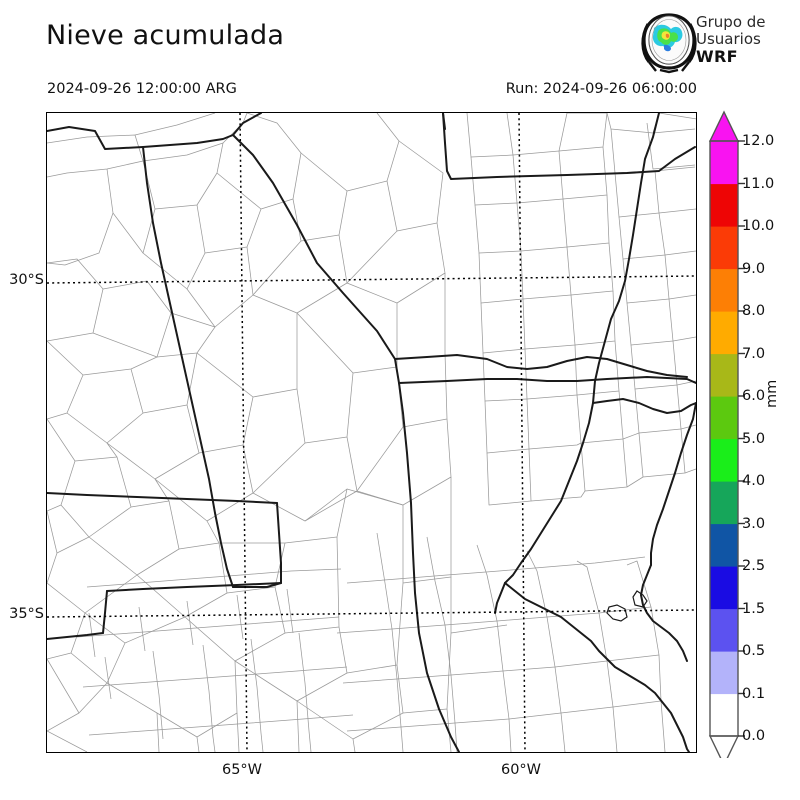 Image resolution: width=800 pixels, height=800 pixels. What do you see at coordinates (754, 736) in the screenshot?
I see `colorbar-tick-label: 0.0` at bounding box center [754, 736].